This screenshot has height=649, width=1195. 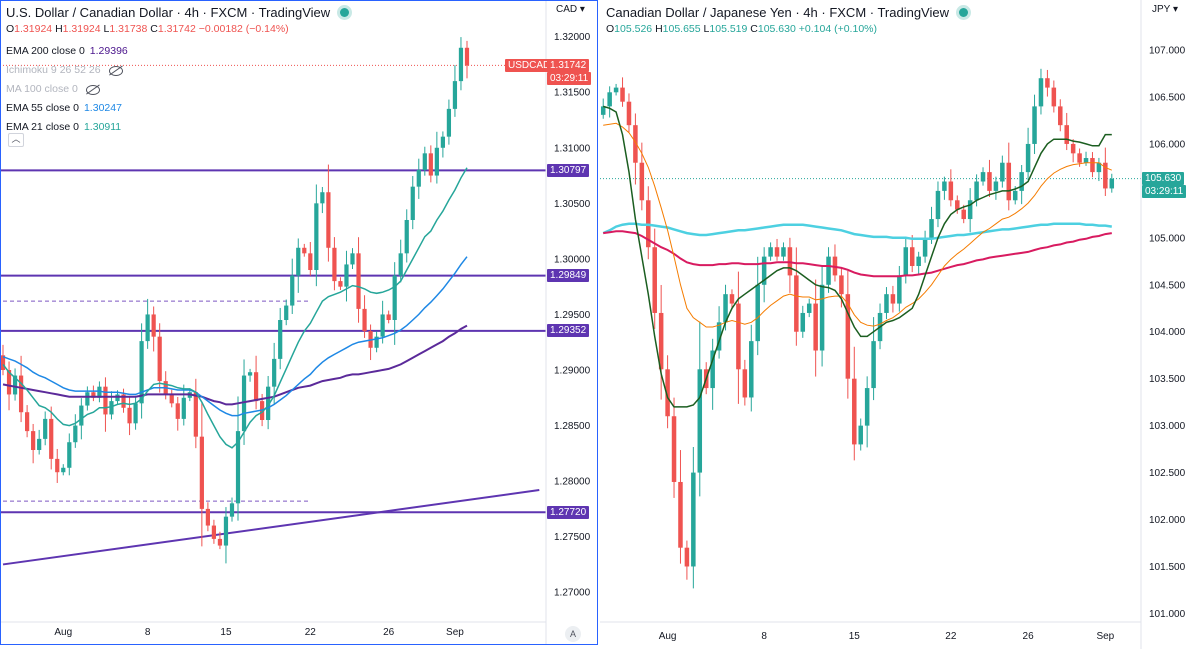 What do you see at coordinates (572, 315) in the screenshot?
I see `price-tick-label: 1.29500` at bounding box center [572, 315].